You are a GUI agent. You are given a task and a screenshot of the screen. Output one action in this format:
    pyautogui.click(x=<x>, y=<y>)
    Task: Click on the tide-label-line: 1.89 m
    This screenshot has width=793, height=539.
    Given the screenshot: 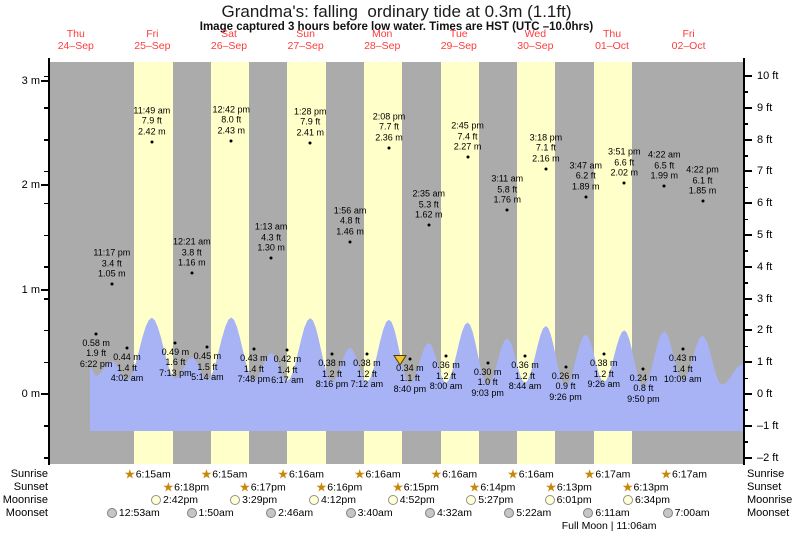 What is the action you would take?
    pyautogui.click(x=586, y=186)
    